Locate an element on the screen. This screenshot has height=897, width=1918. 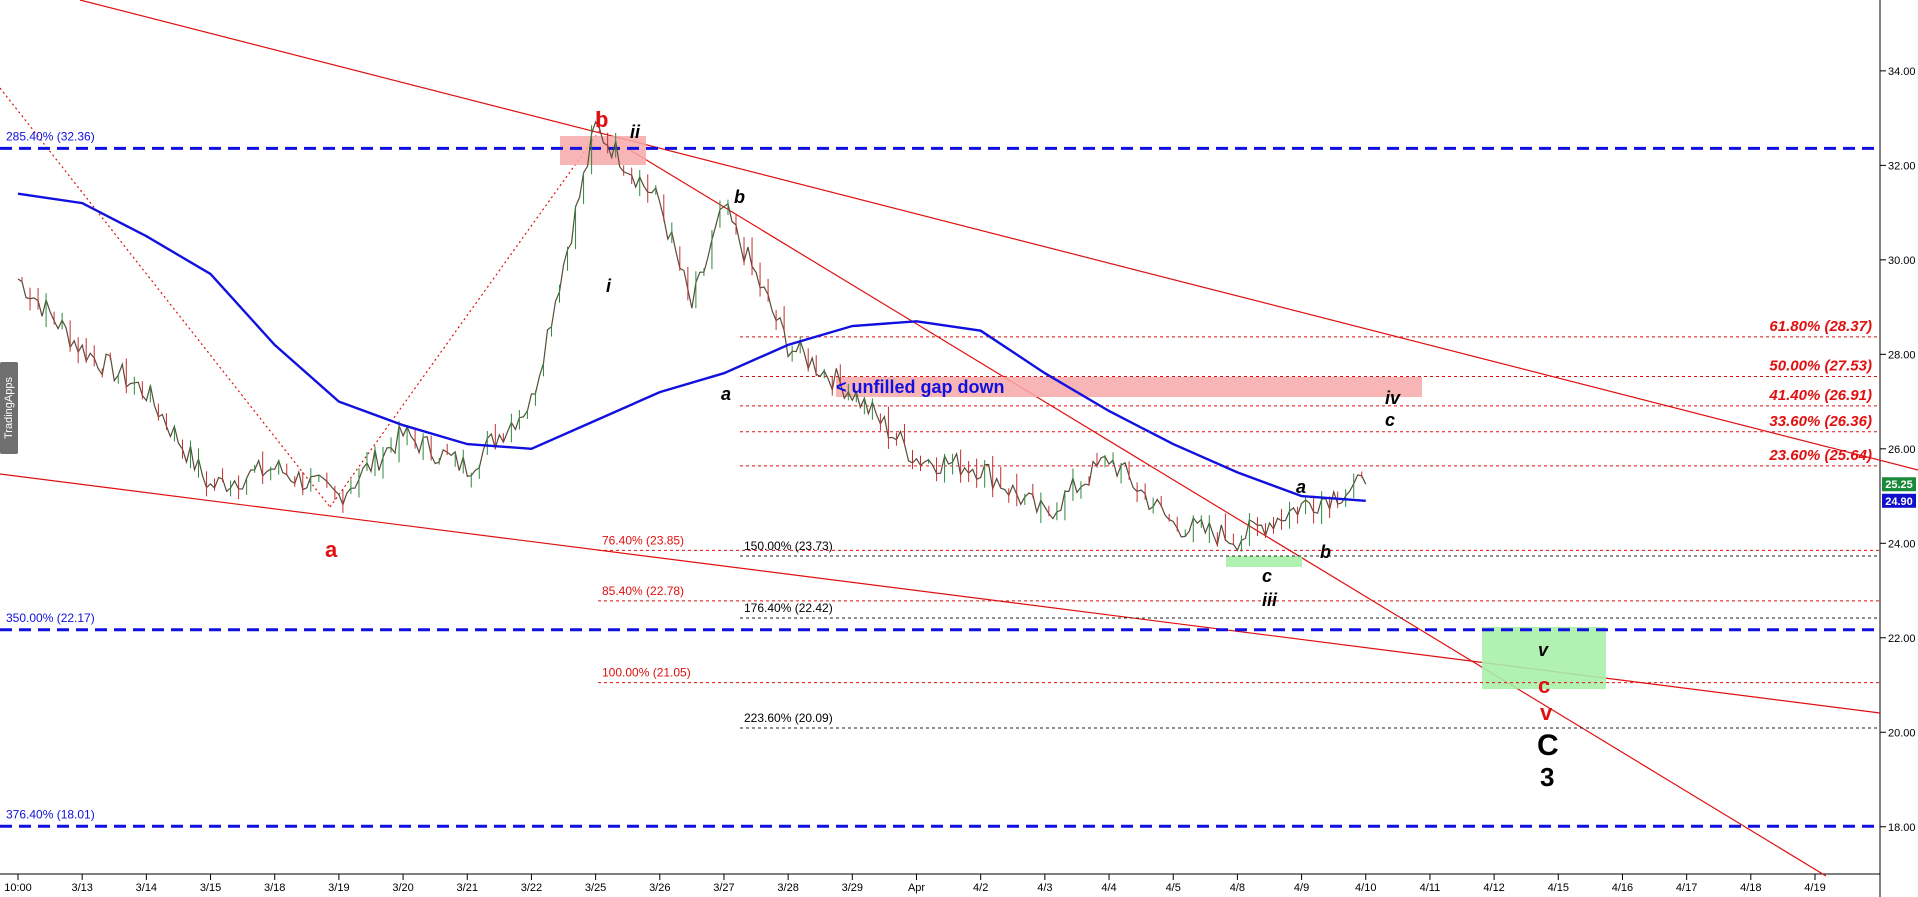
x-tick-label: 10:00 is located at coordinates (18, 888).